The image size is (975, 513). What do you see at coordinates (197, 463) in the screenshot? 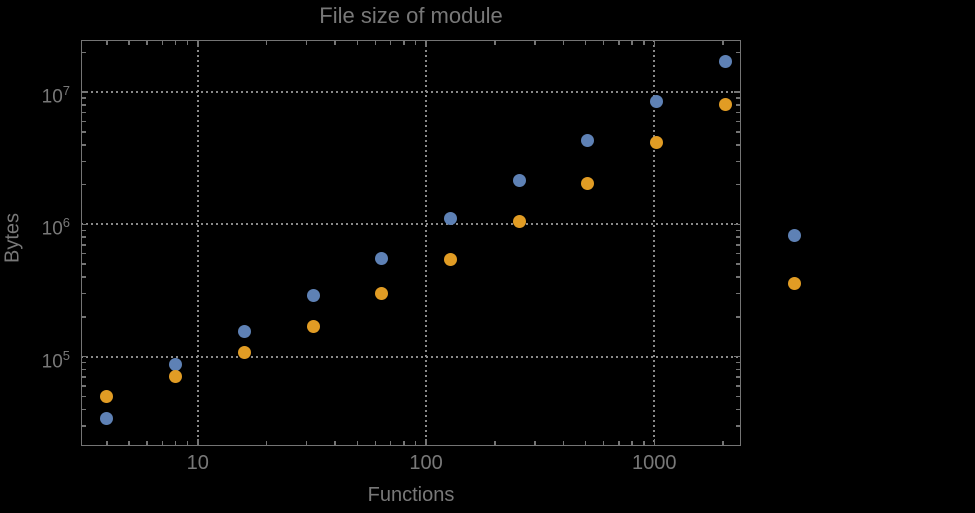
I see `x-tick-label-10: 10` at bounding box center [197, 463].